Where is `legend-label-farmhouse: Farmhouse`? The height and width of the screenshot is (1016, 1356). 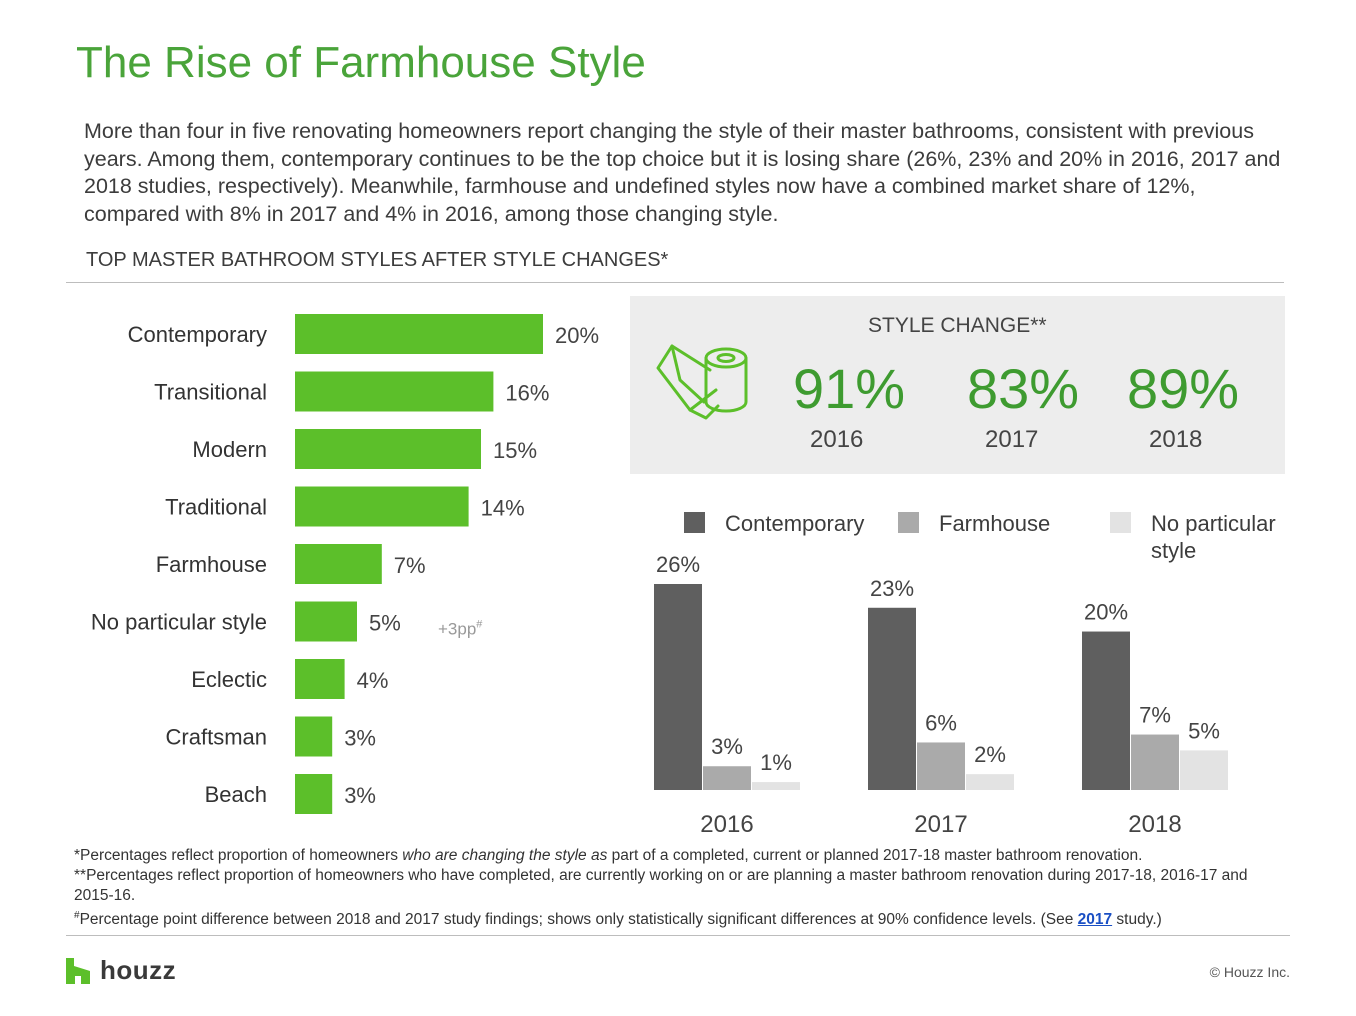 legend-label-farmhouse: Farmhouse is located at coordinates (995, 523).